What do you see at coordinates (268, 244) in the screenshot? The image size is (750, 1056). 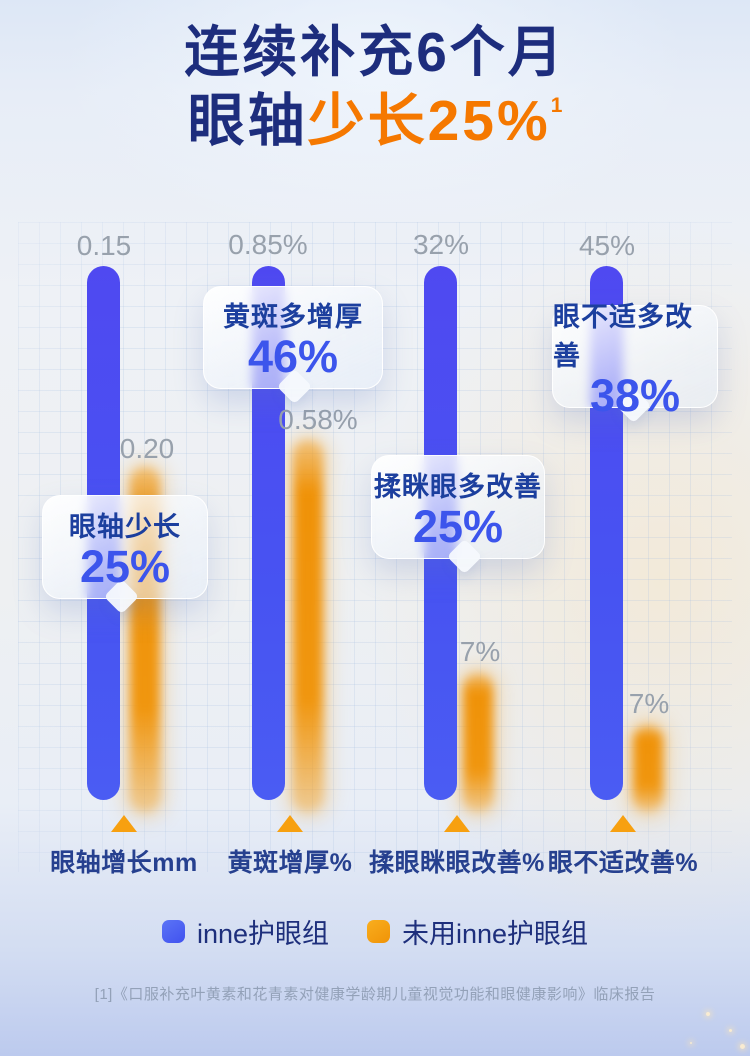 I see `value-label-blue-2: 0.85%` at bounding box center [268, 244].